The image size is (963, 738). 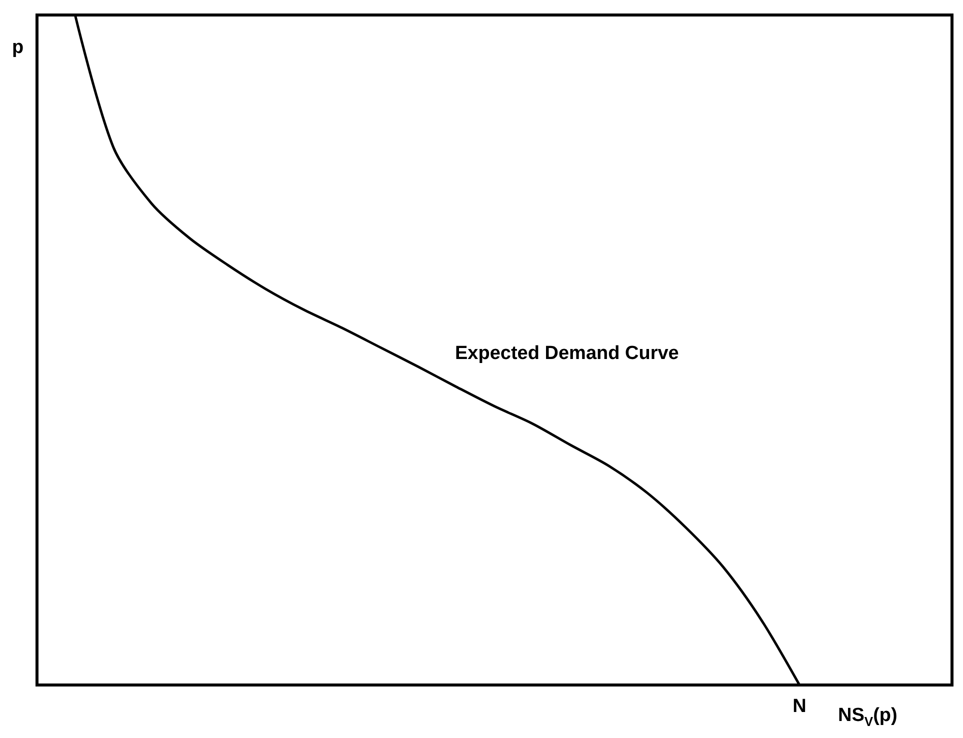 What do you see at coordinates (799, 706) in the screenshot?
I see `text: N` at bounding box center [799, 706].